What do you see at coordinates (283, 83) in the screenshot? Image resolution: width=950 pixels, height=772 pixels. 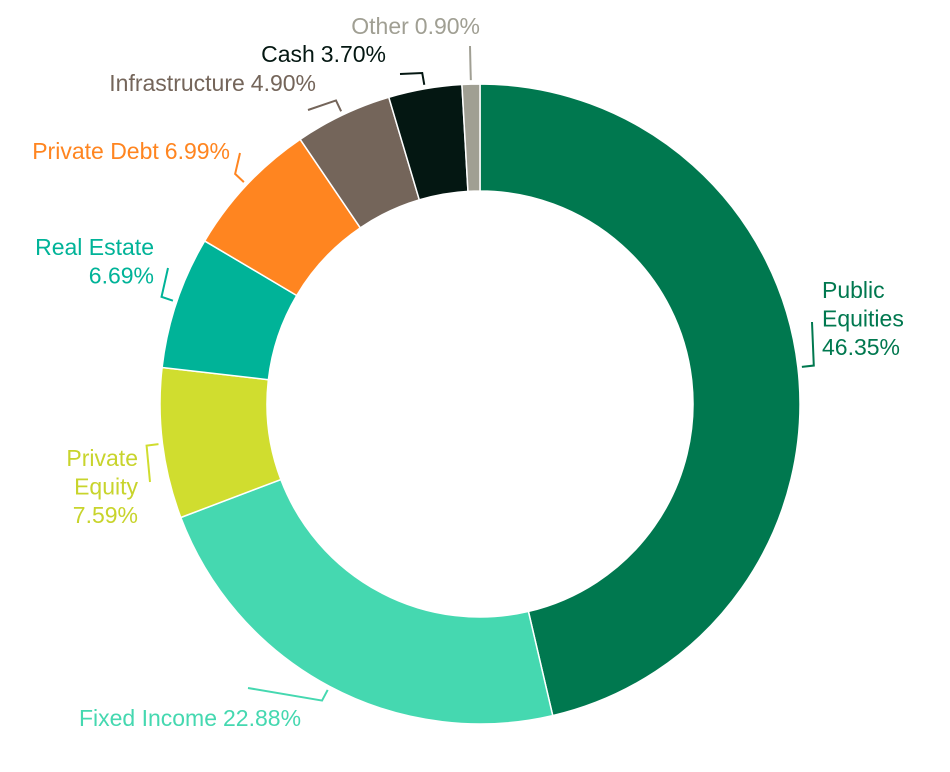 I see `value-label: 4.90%` at bounding box center [283, 83].